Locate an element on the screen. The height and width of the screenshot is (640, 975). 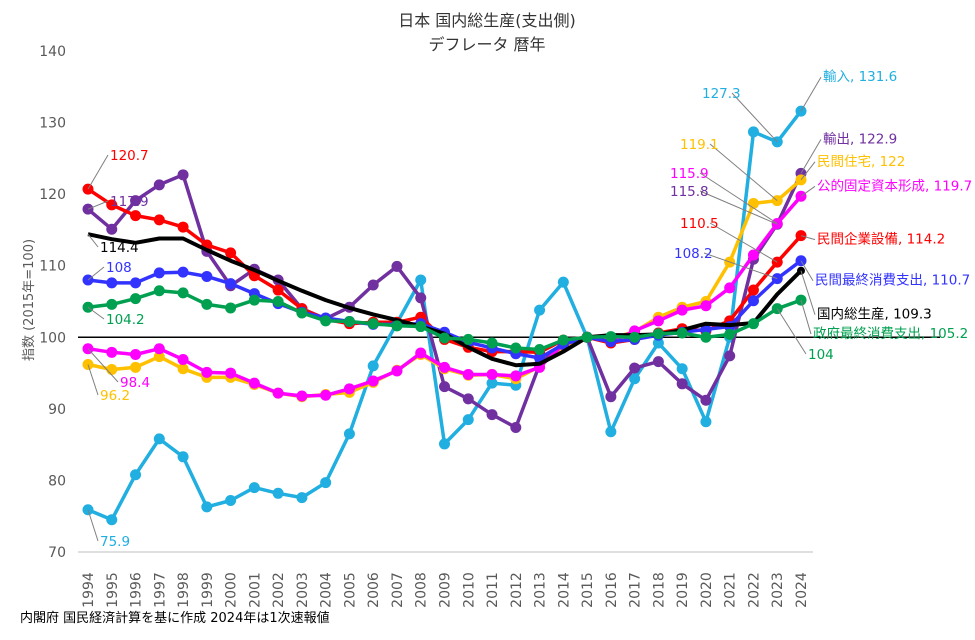
chart-subtitle: デフレータ 暦年 is located at coordinates (486, 44).